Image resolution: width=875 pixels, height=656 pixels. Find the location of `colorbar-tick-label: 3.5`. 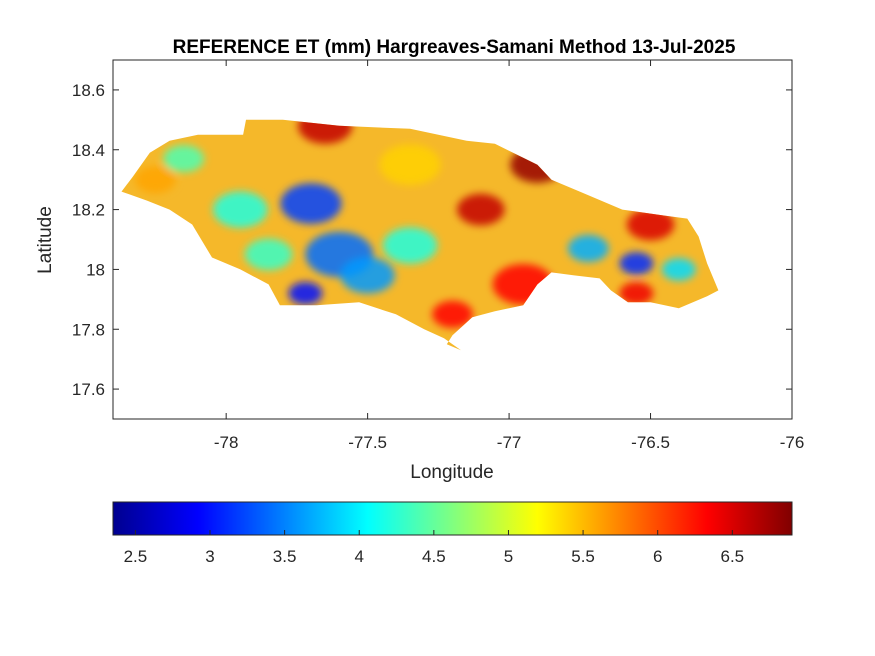

colorbar-tick-label: 3.5 is located at coordinates (285, 556).